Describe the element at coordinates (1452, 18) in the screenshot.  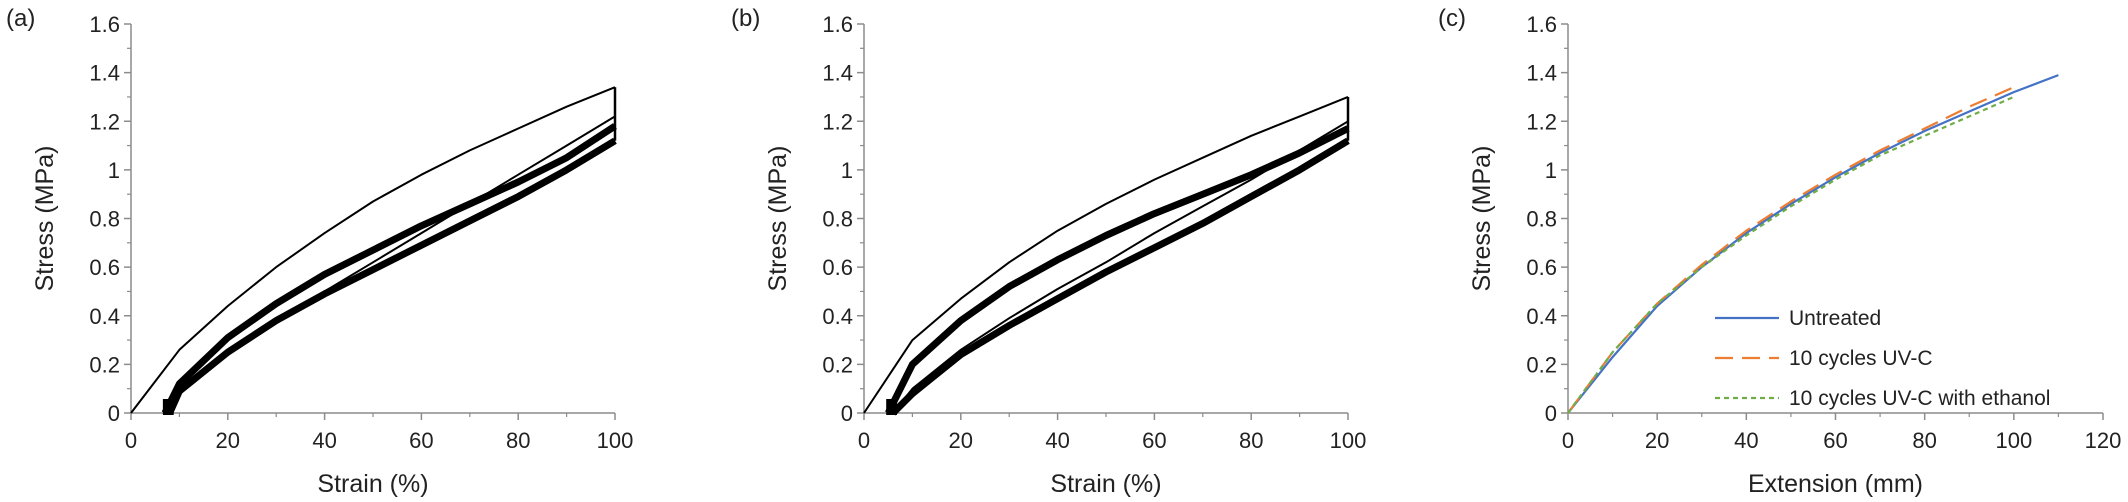
I see `panel-label: (c)` at that location.